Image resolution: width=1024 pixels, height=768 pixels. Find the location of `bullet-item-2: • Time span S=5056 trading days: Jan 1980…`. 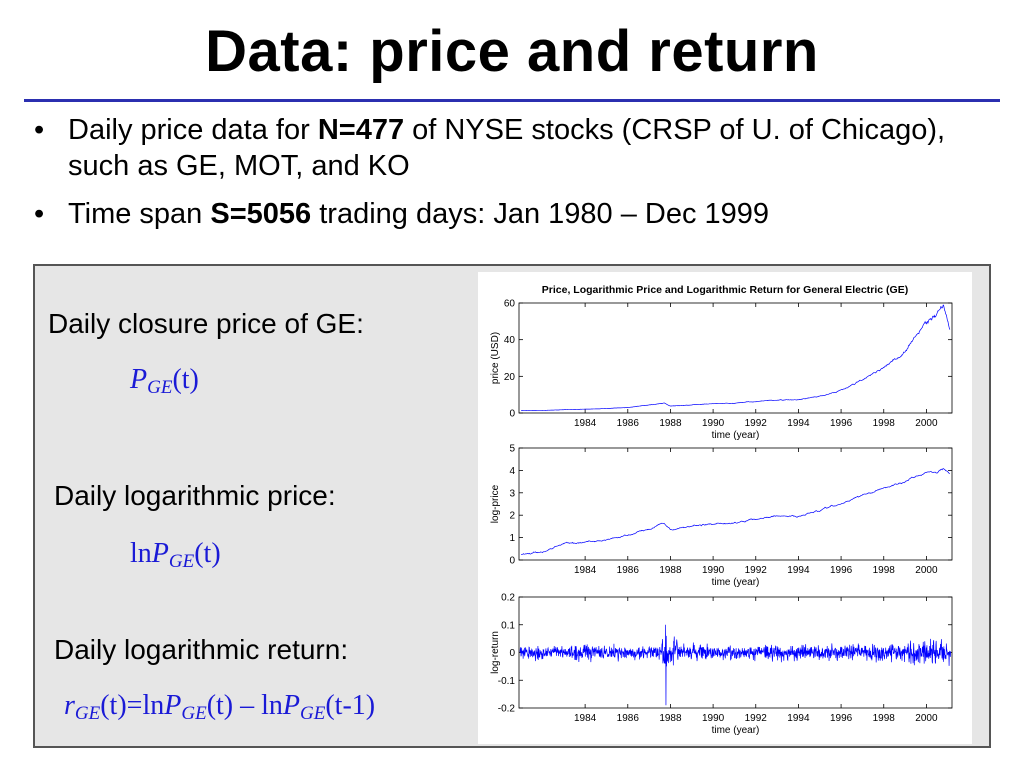

bullet-item-2: • Time span S=5056 trading days: Jan 1980… is located at coordinates (510, 214).